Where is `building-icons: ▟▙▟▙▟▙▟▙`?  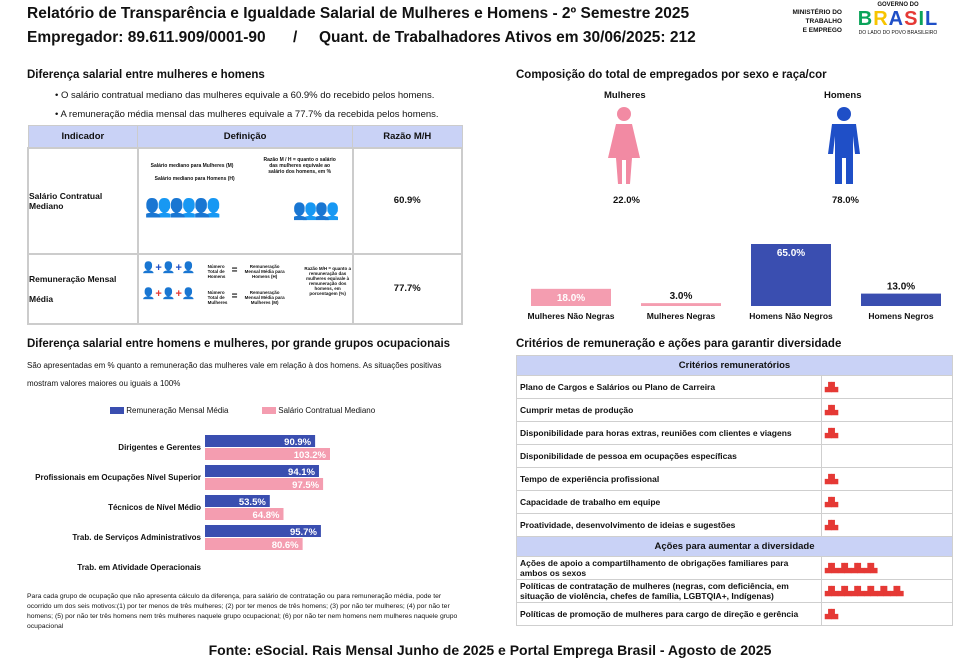 building-icons: ▟▙▟▙▟▙▟▙ is located at coordinates (887, 568).